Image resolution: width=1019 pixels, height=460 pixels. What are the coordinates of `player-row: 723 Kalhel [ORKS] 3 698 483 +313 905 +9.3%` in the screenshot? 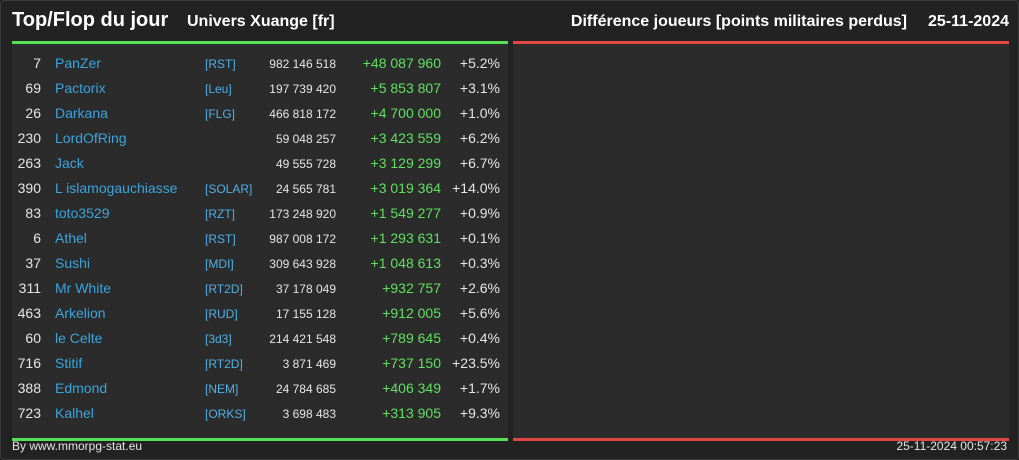 It's located at (260, 413).